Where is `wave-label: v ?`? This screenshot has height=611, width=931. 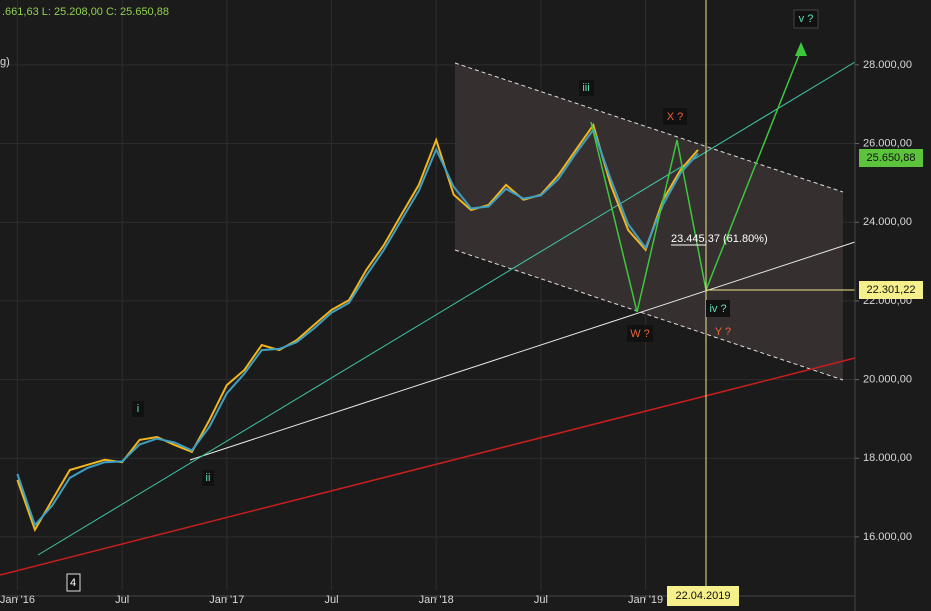
wave-label: v ? is located at coordinates (806, 19).